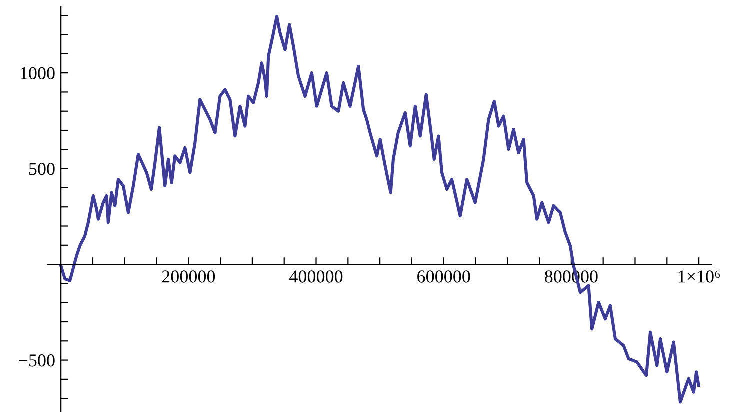 This screenshot has width=729, height=412. Describe the element at coordinates (699, 276) in the screenshot. I see `x-tick-label: 1×10⁶` at that location.